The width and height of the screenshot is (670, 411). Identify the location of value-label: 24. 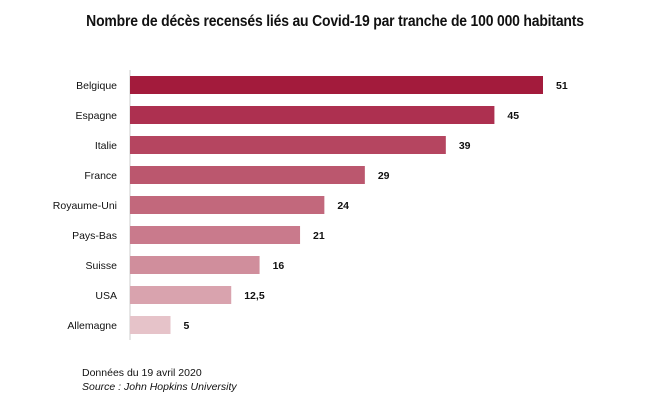
(343, 206).